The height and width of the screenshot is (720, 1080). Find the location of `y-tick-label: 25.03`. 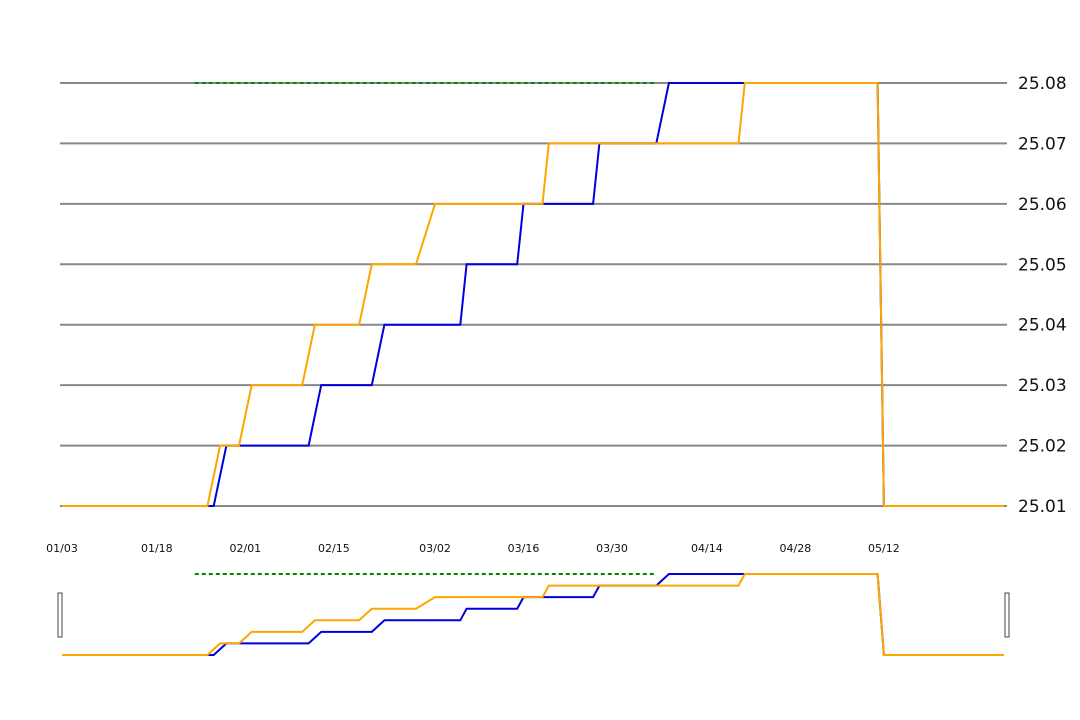

y-tick-label: 25.03 is located at coordinates (1042, 386).